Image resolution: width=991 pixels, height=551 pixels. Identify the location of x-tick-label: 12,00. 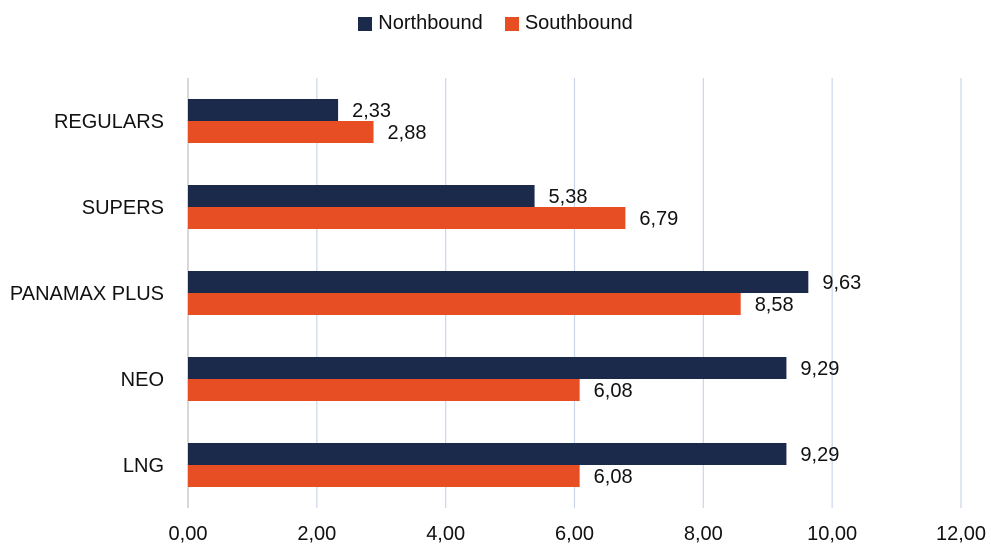
(961, 534).